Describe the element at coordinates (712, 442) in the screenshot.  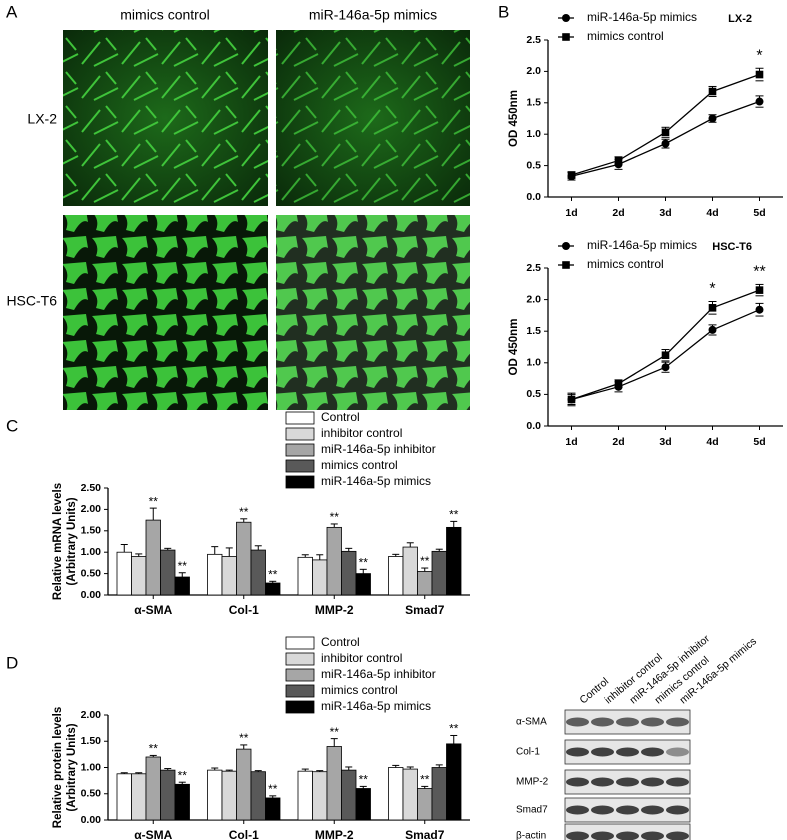
I see `x-tick-label: 4d` at that location.